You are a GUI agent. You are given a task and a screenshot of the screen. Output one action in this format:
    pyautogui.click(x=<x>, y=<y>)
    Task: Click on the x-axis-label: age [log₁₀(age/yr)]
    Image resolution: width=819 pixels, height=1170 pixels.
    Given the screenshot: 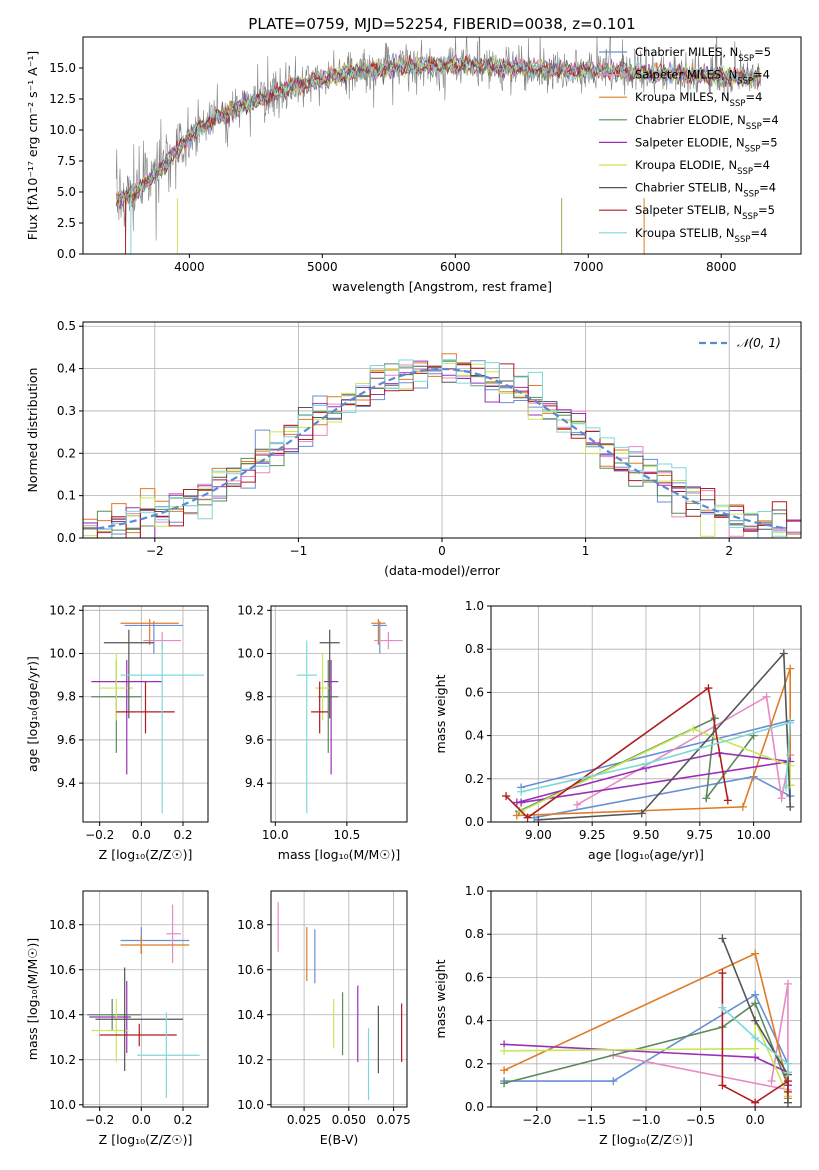 What is the action you would take?
    pyautogui.click(x=646, y=854)
    